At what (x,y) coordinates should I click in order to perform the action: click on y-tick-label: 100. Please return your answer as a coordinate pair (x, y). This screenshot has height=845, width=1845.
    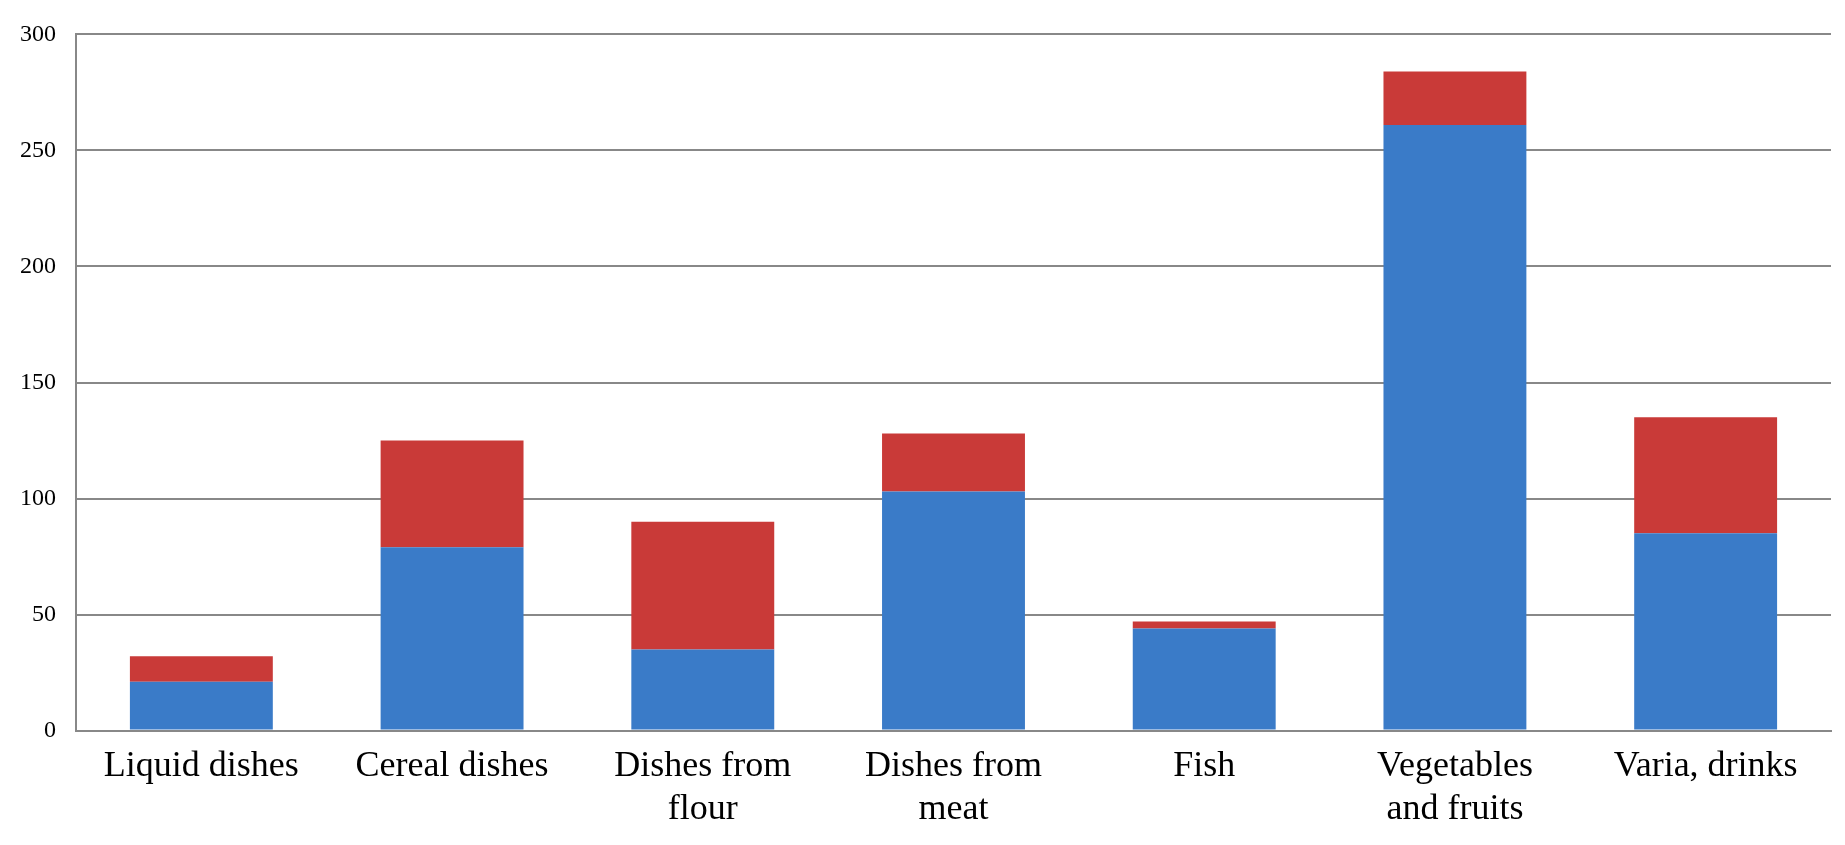
    Looking at the image, I should click on (38, 496).